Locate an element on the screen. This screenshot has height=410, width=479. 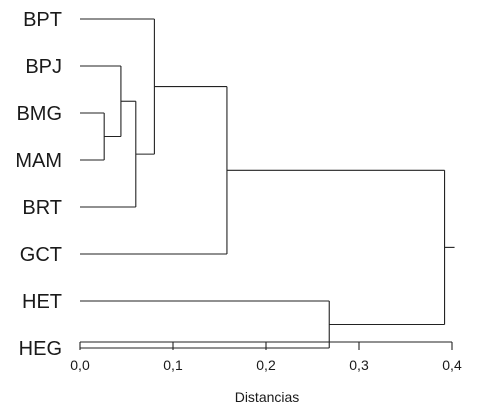
leaf-label-bmg: BMG is located at coordinates (39, 114).